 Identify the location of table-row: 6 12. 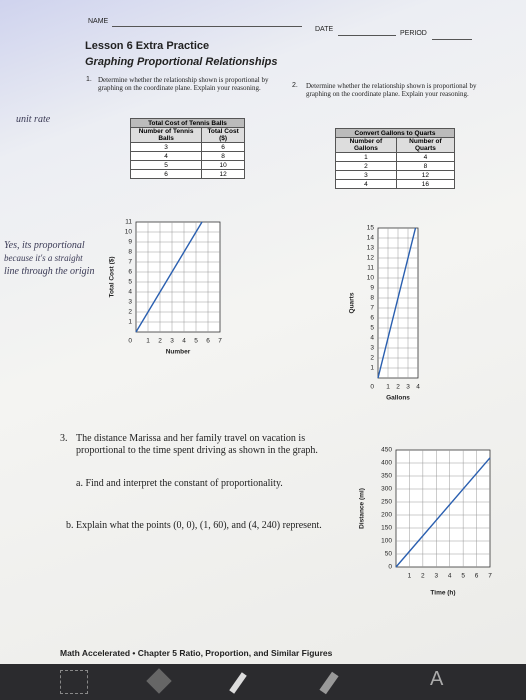
(187, 174).